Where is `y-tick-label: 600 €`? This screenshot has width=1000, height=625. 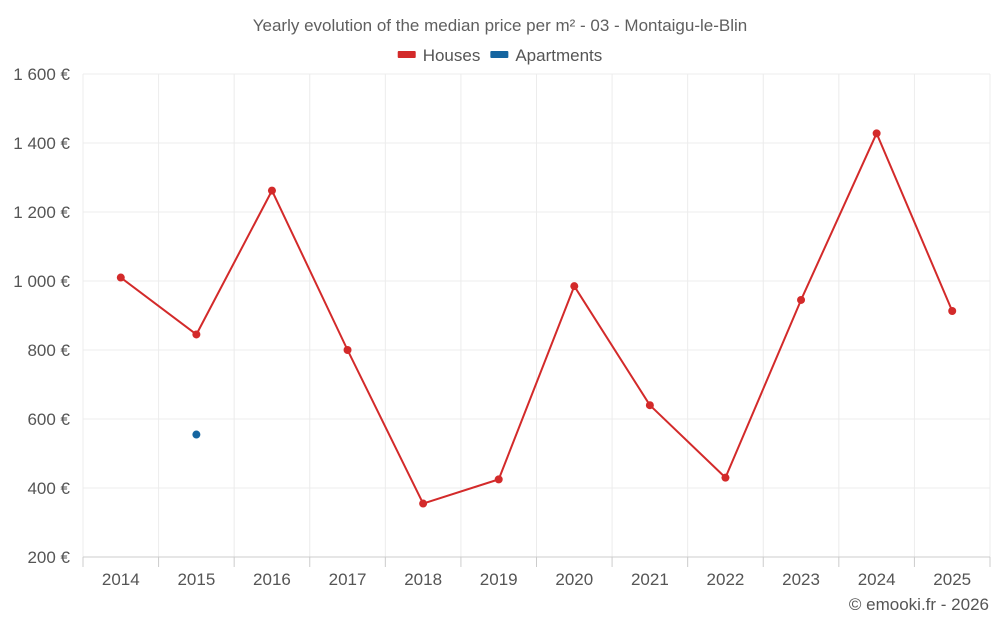 y-tick-label: 600 € is located at coordinates (48, 419).